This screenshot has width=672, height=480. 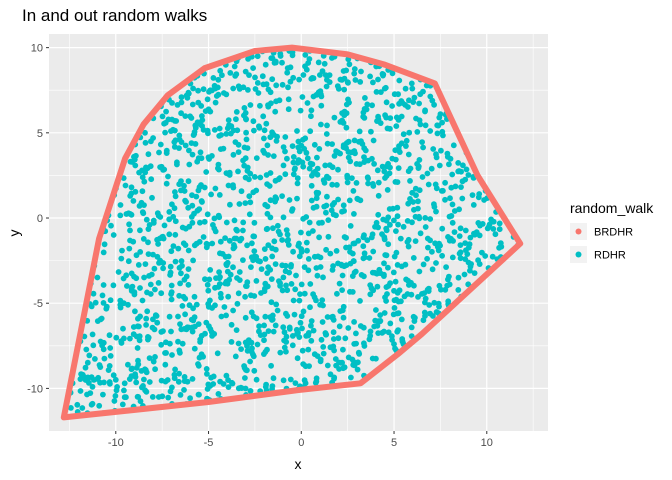 I want to click on x-axis-ticks: -10 -5 0 5 10, so click(x=300, y=440).